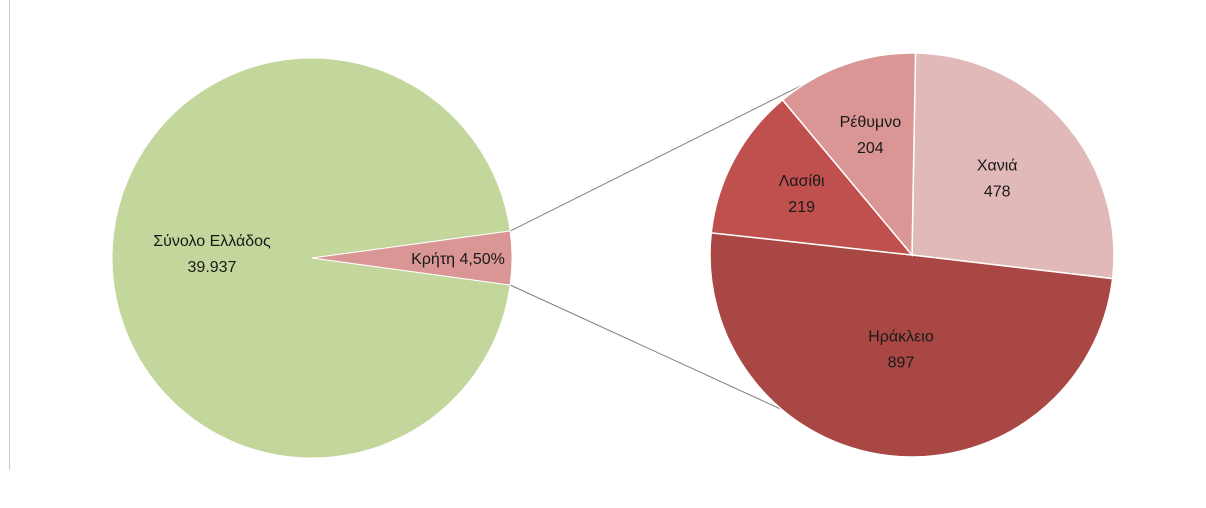  I want to click on label-greece-total-name: Σύνολο Ελλάδος, so click(212, 241).